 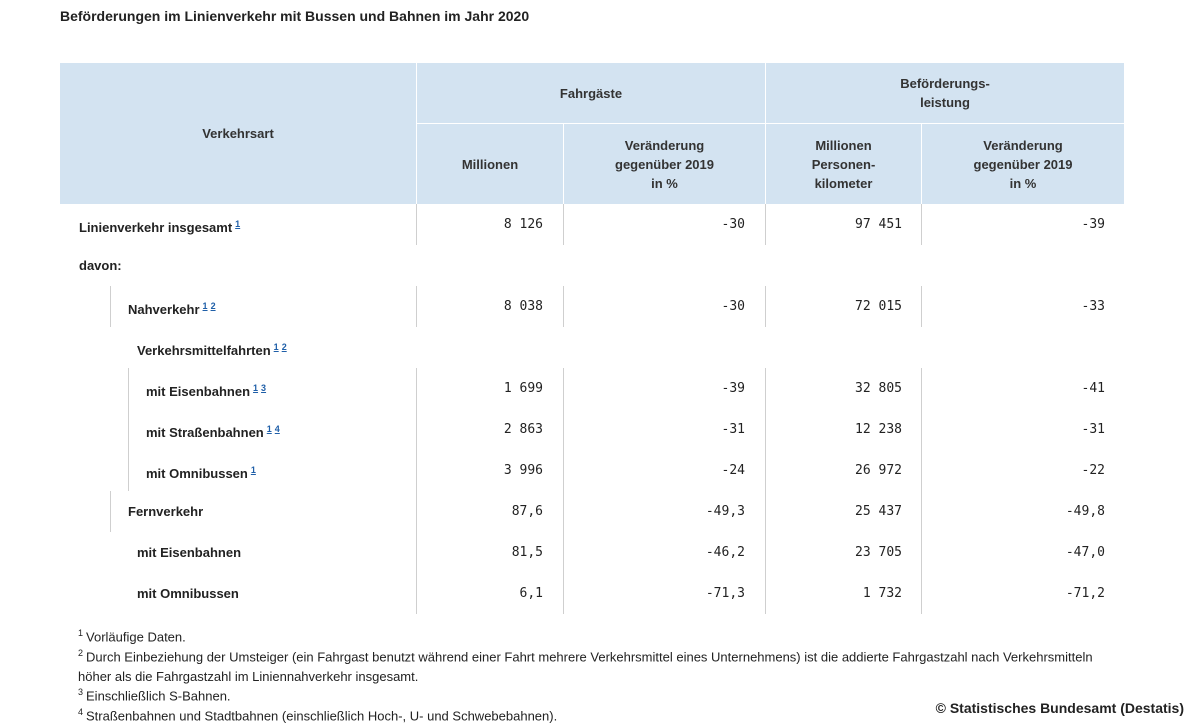 I want to click on header-leistung: Beförderungs- leistung, so click(x=945, y=93).